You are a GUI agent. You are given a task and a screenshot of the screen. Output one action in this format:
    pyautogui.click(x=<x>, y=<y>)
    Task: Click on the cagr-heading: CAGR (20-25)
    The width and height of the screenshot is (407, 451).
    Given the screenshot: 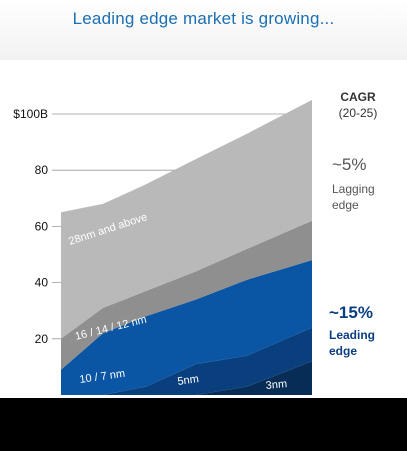 What is the action you would take?
    pyautogui.click(x=358, y=105)
    